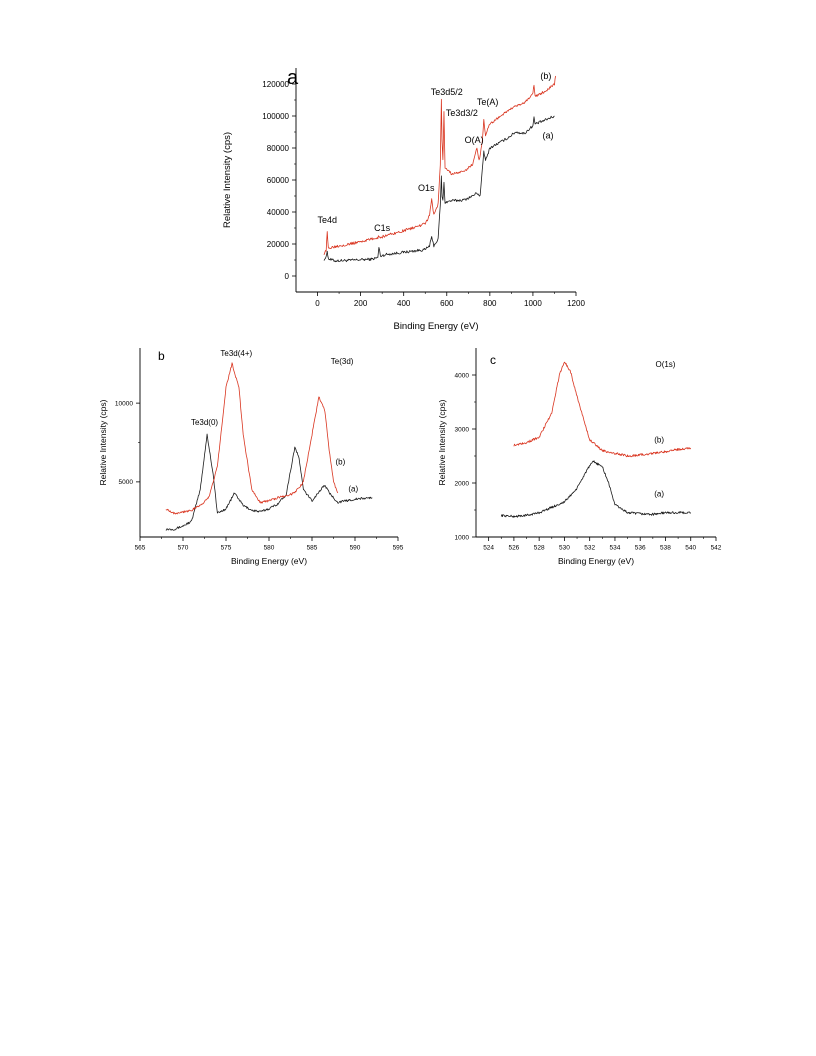  Describe the element at coordinates (278, 180) in the screenshot. I see `y-tick-label: 60000` at that location.